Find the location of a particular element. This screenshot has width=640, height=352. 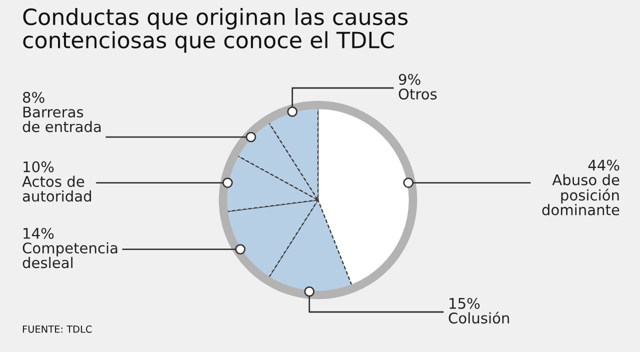

slice-label: Colusión is located at coordinates (478, 318).